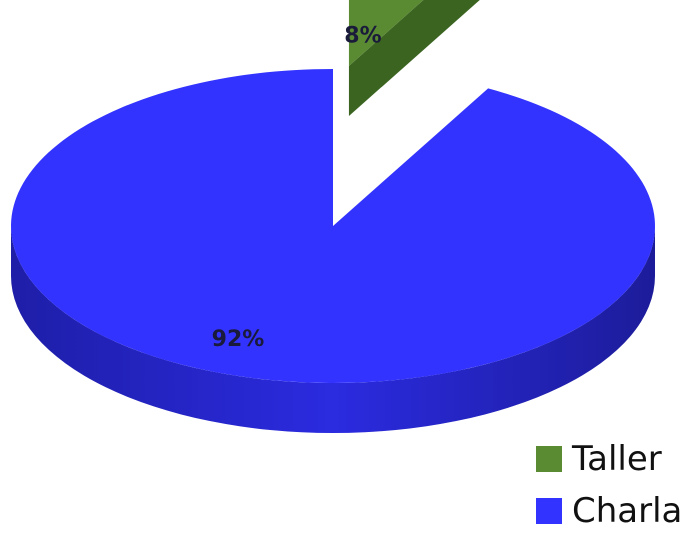 Image resolution: width=687 pixels, height=546 pixels. Describe the element at coordinates (549, 511) in the screenshot. I see `legend-swatch-charla` at that location.